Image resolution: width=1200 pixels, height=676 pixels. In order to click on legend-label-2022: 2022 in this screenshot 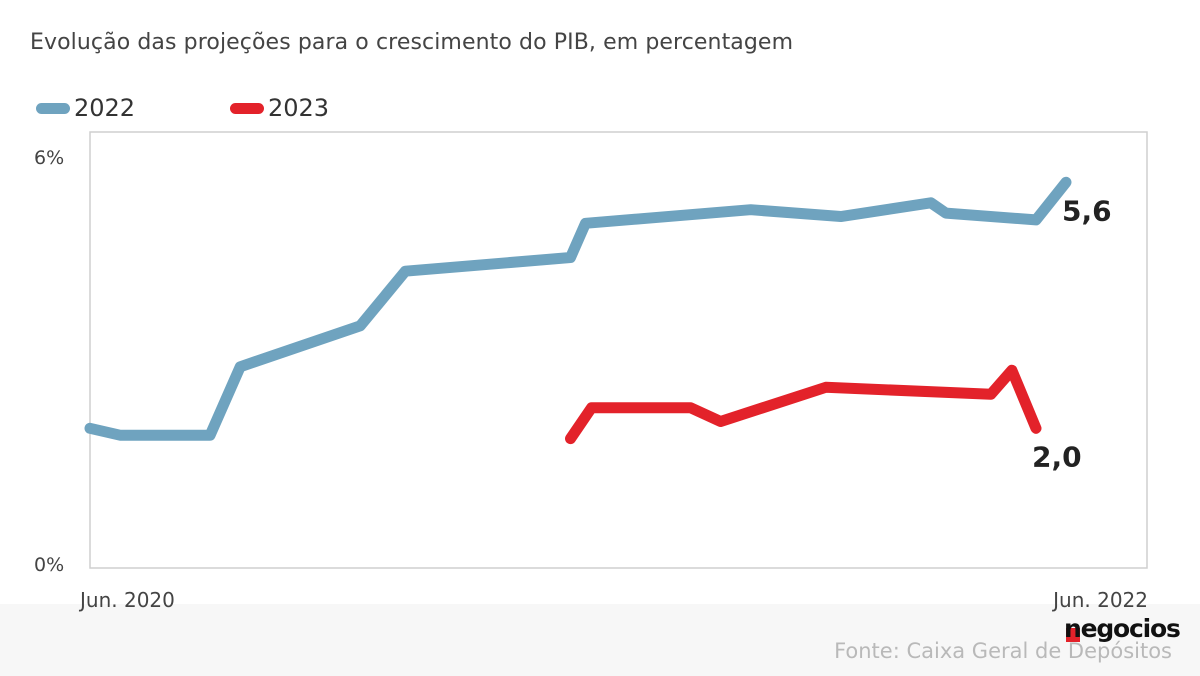, I will do `click(105, 108)`.